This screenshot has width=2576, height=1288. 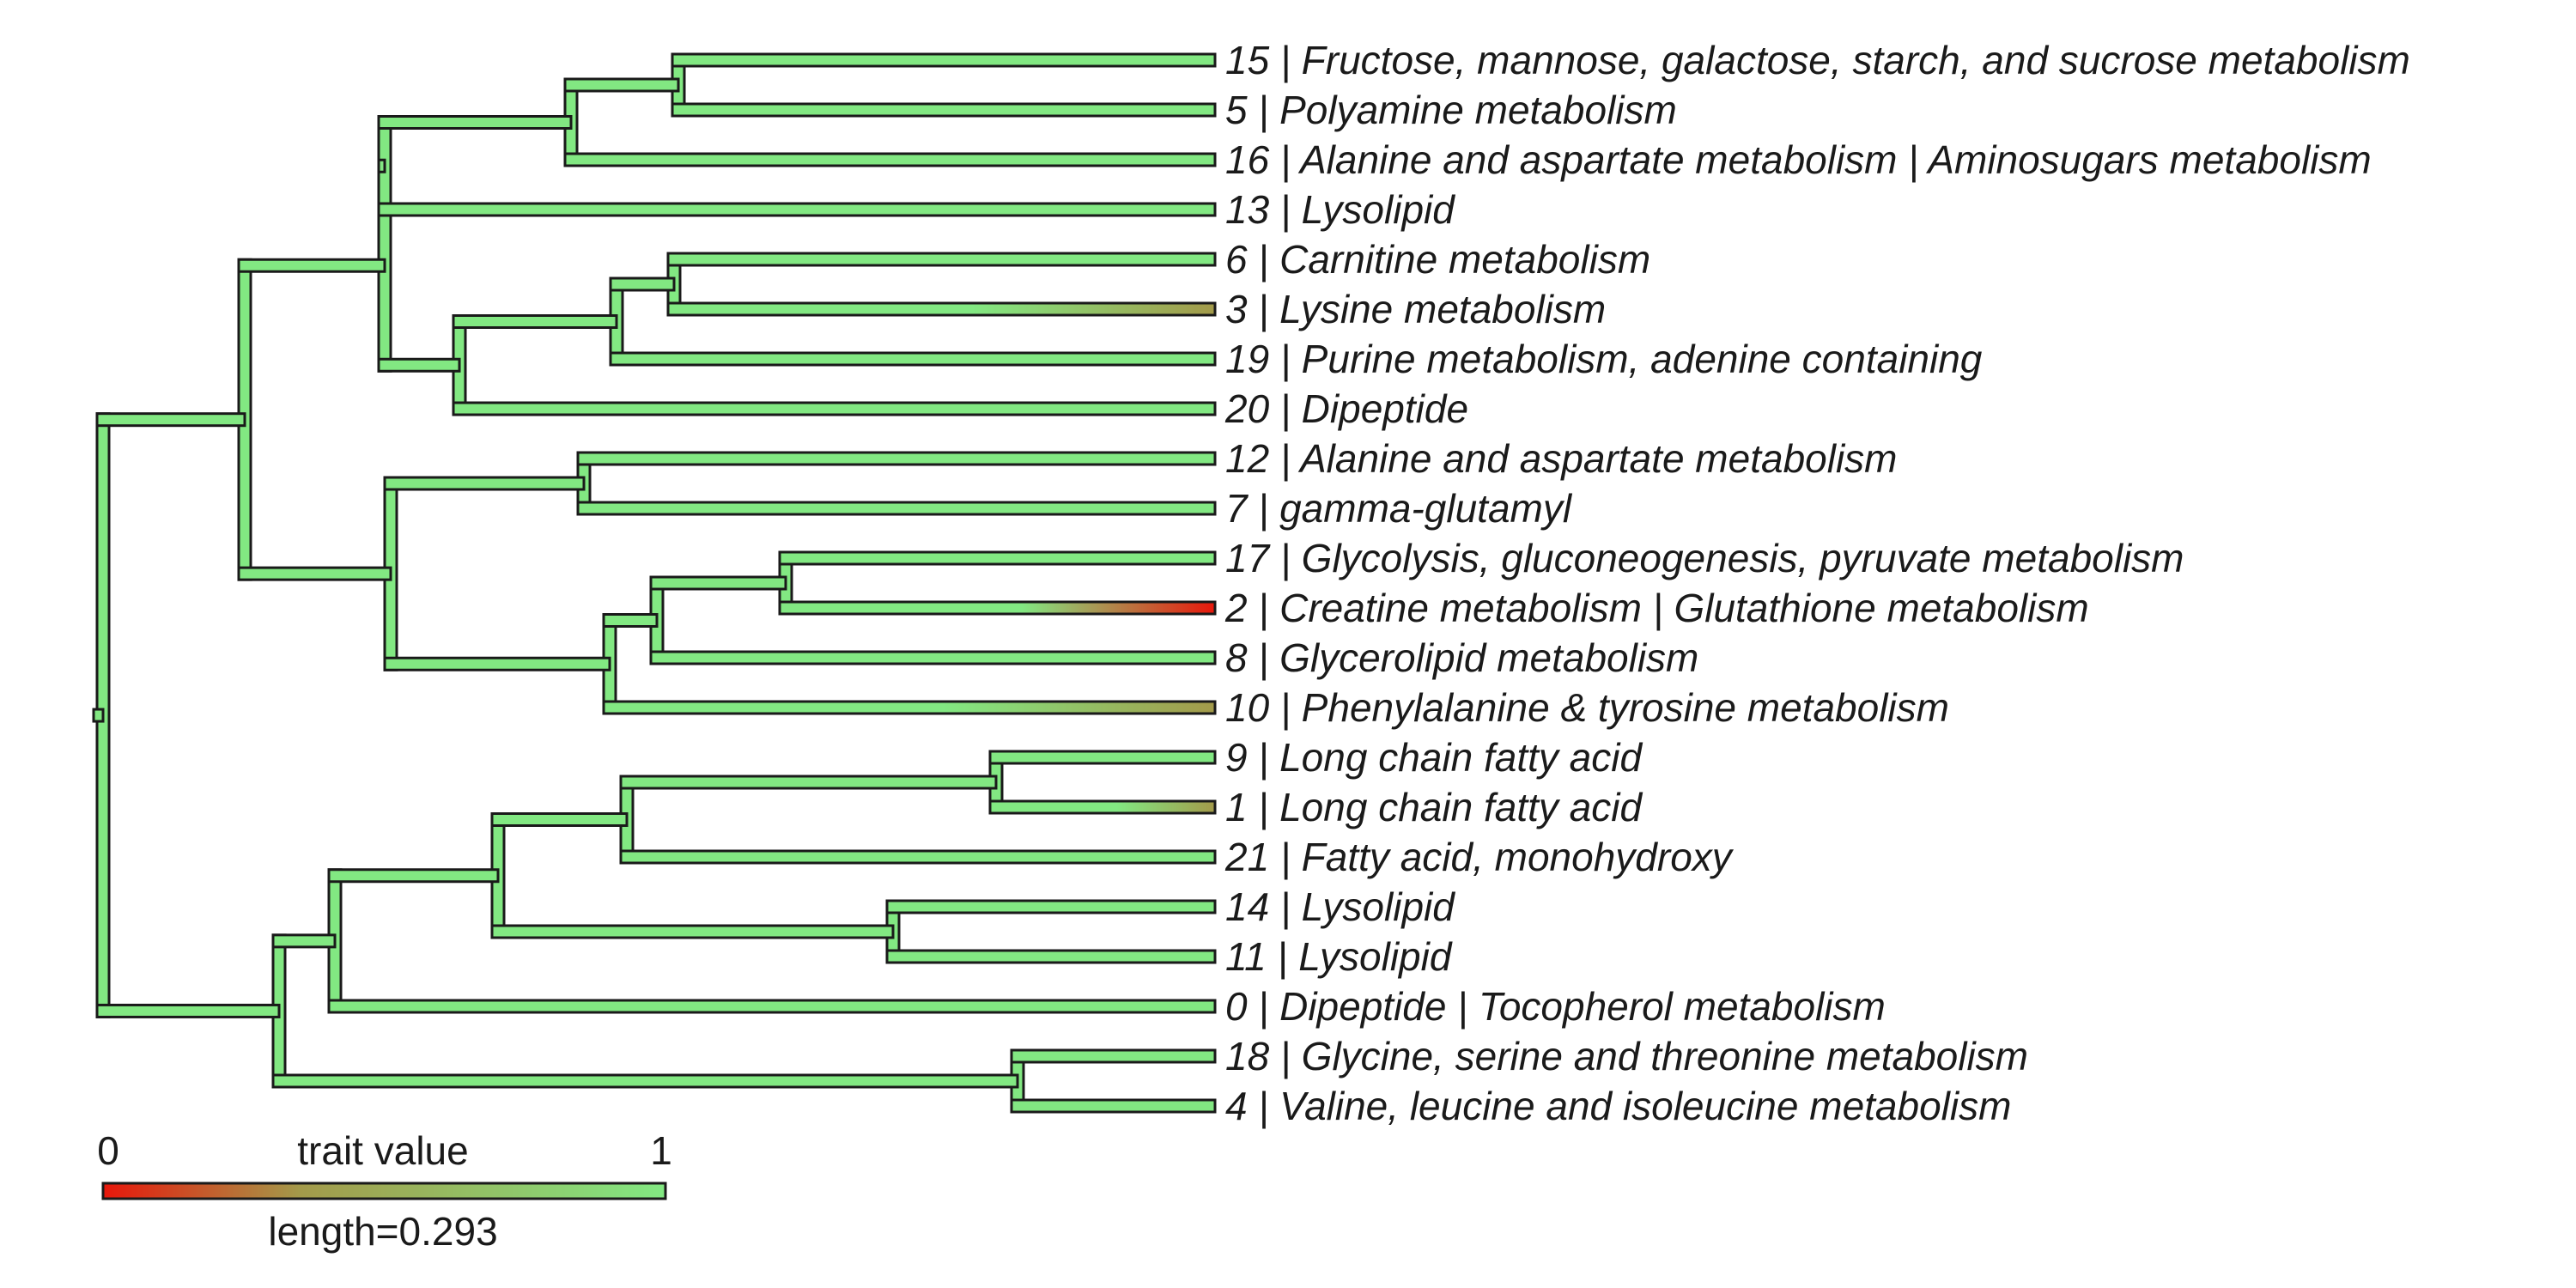 I want to click on tip-label: 0 | Dipeptide | Tocopherol metabolism, so click(x=1555, y=1006).